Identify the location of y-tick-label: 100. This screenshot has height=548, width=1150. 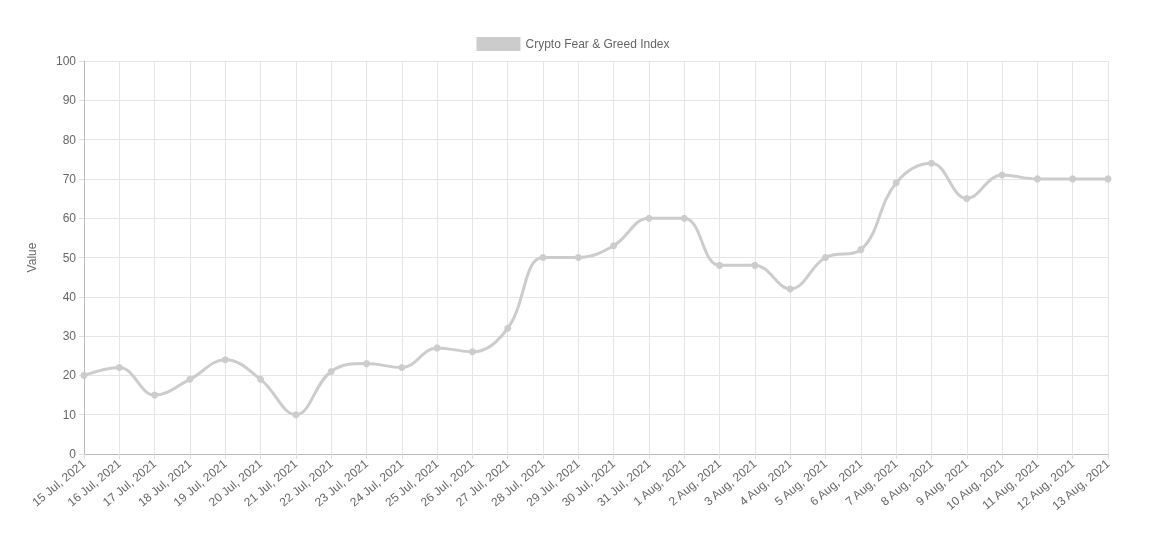
(66, 61).